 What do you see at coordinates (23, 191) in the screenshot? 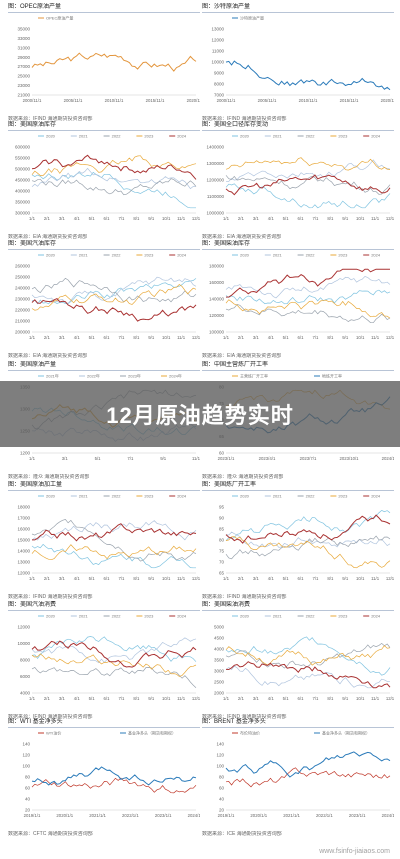
I see `y-tick-label: 400000` at bounding box center [23, 191].